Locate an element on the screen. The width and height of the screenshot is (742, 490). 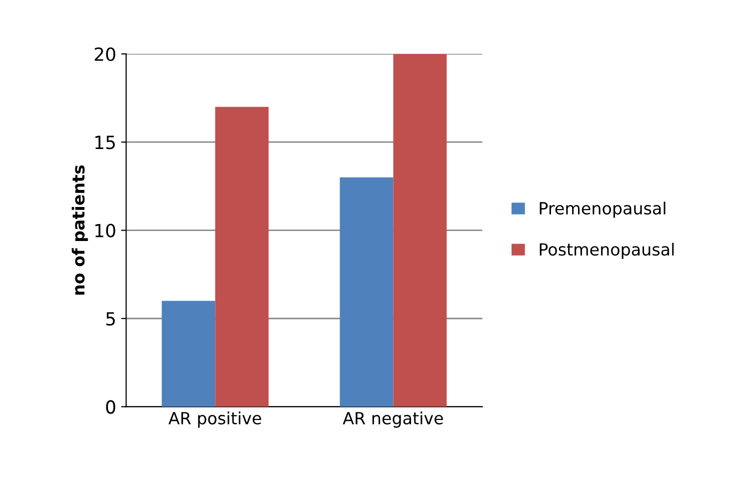
y-tick-label: 15 is located at coordinates (105, 143).